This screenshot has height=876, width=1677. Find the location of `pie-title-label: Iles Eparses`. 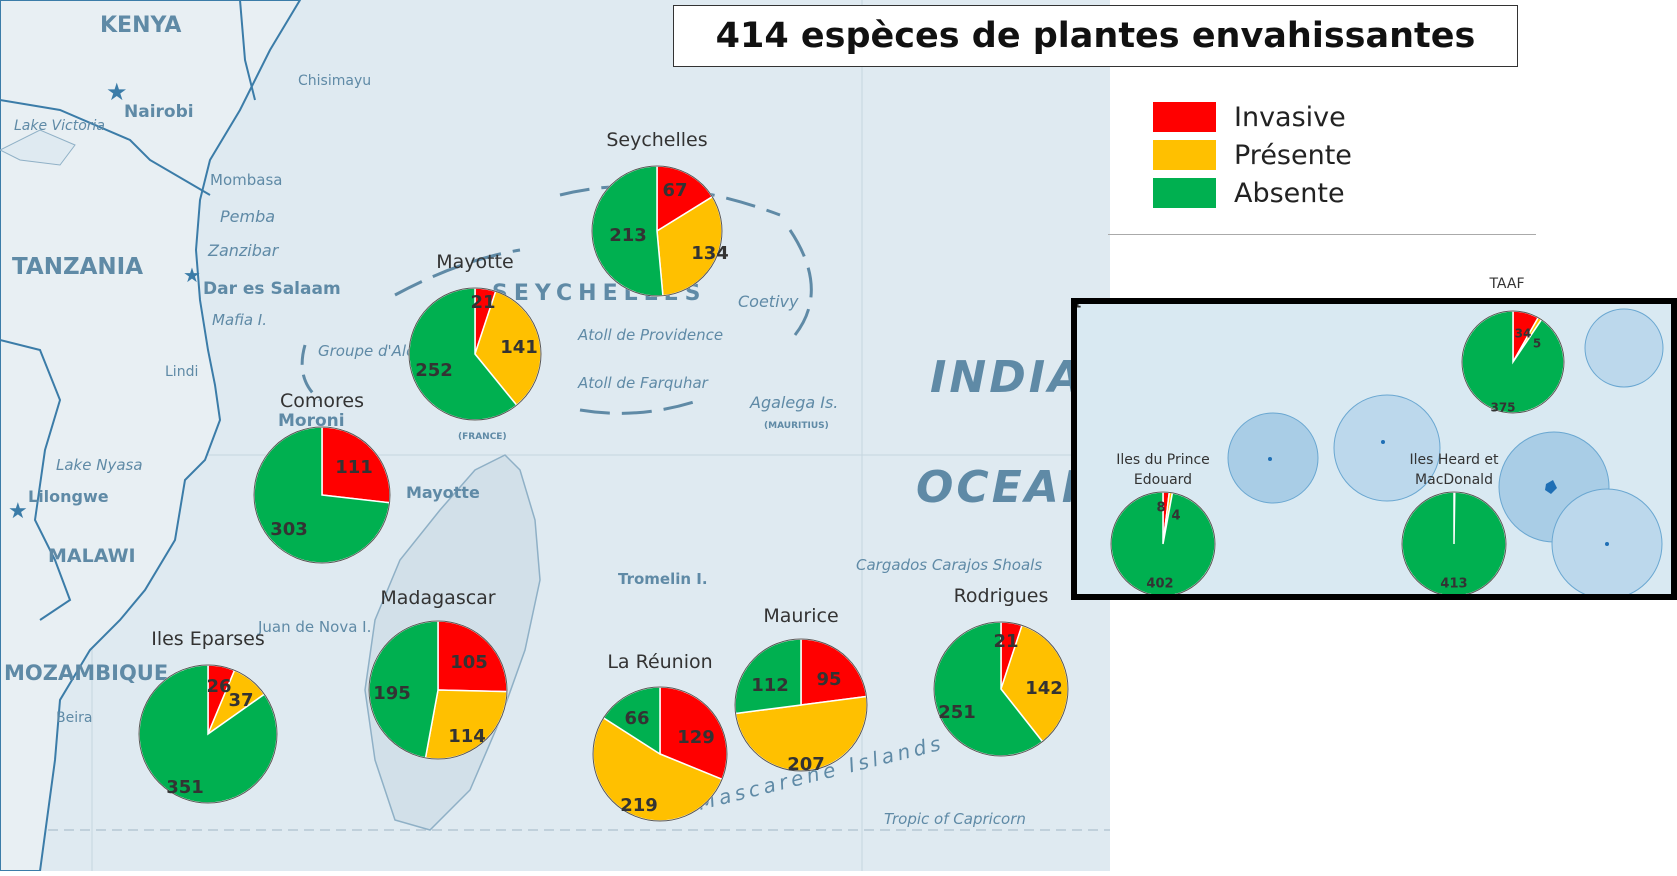

pie-title-label: Iles Eparses is located at coordinates (208, 639).